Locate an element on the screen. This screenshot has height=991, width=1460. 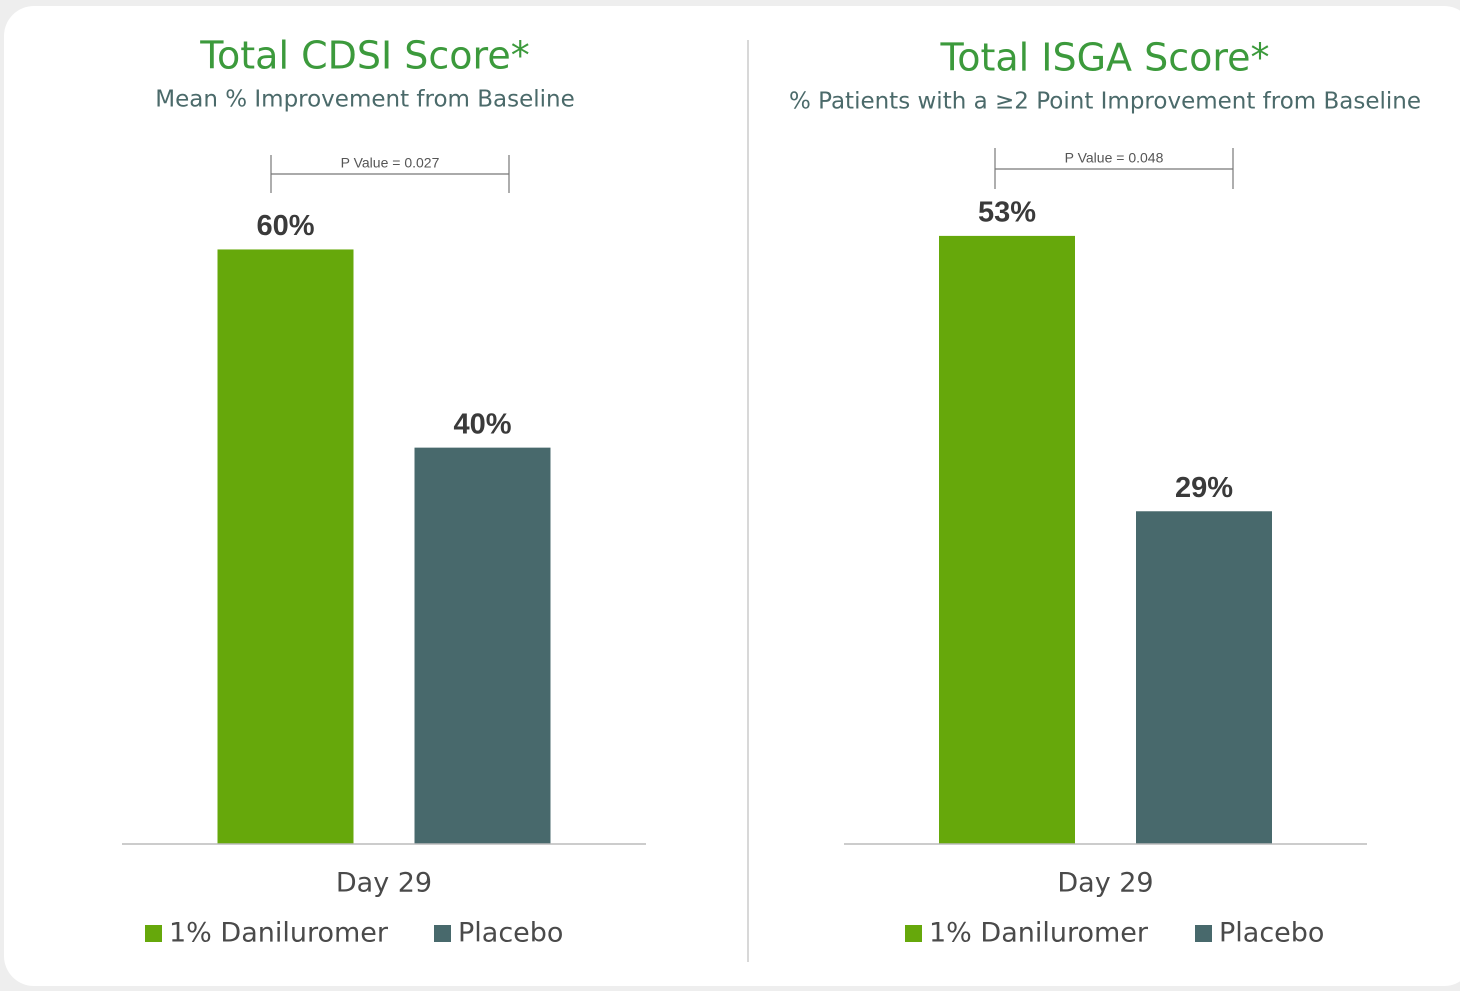
value-label: 29% is located at coordinates (1204, 488).